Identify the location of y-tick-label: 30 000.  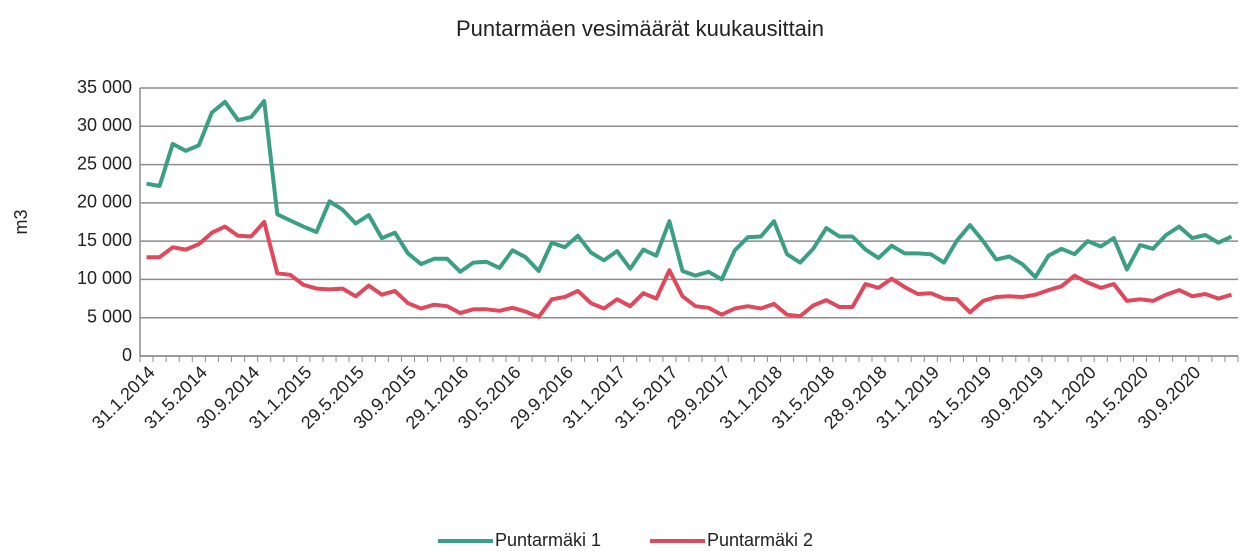
(104, 125).